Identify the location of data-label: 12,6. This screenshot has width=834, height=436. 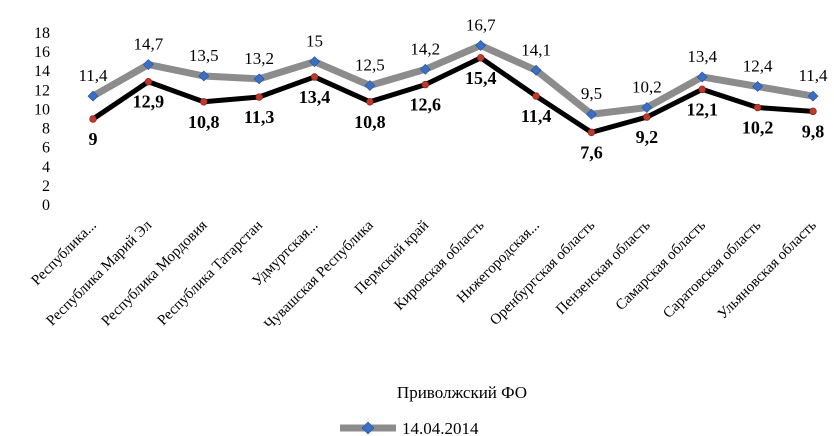
(426, 105).